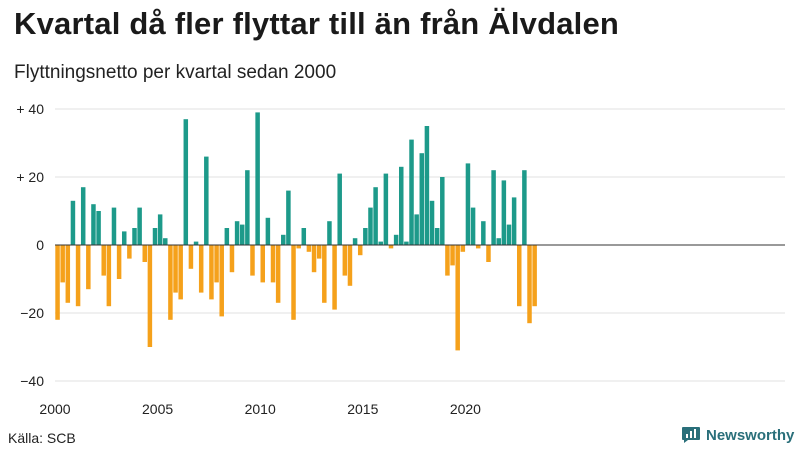 The image size is (800, 450). What do you see at coordinates (40, 245) in the screenshot?
I see `y-tick-label: 0` at bounding box center [40, 245].